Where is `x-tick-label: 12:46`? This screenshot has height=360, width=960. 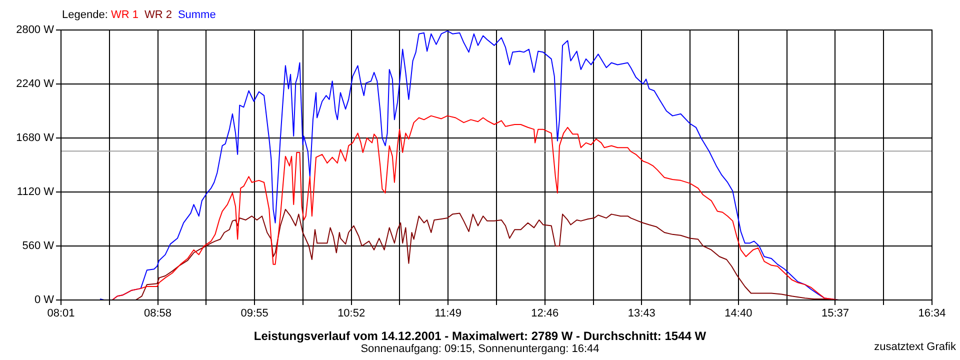 x-tick-label: 12:46 is located at coordinates (545, 314).